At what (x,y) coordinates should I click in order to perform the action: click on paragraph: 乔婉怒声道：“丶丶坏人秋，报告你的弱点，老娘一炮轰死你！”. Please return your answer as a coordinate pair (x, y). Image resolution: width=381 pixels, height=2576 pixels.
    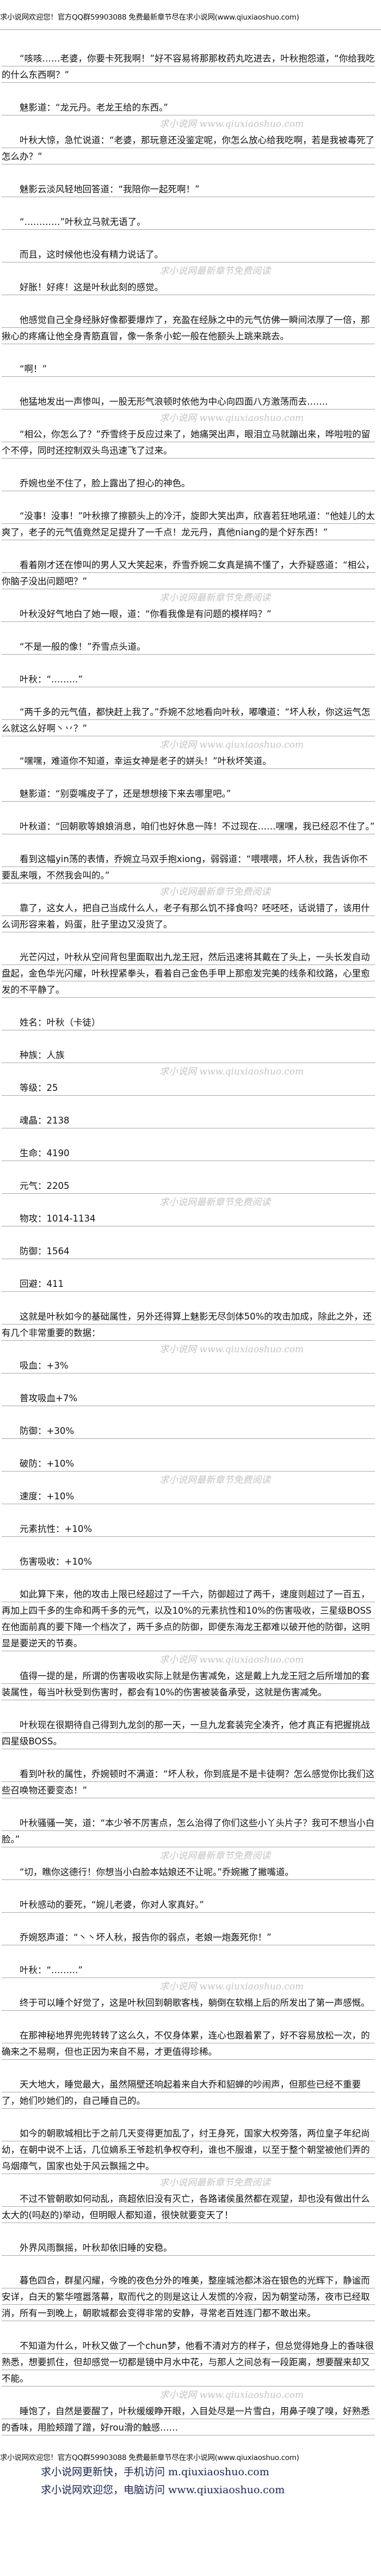
    Looking at the image, I should click on (188, 1938).